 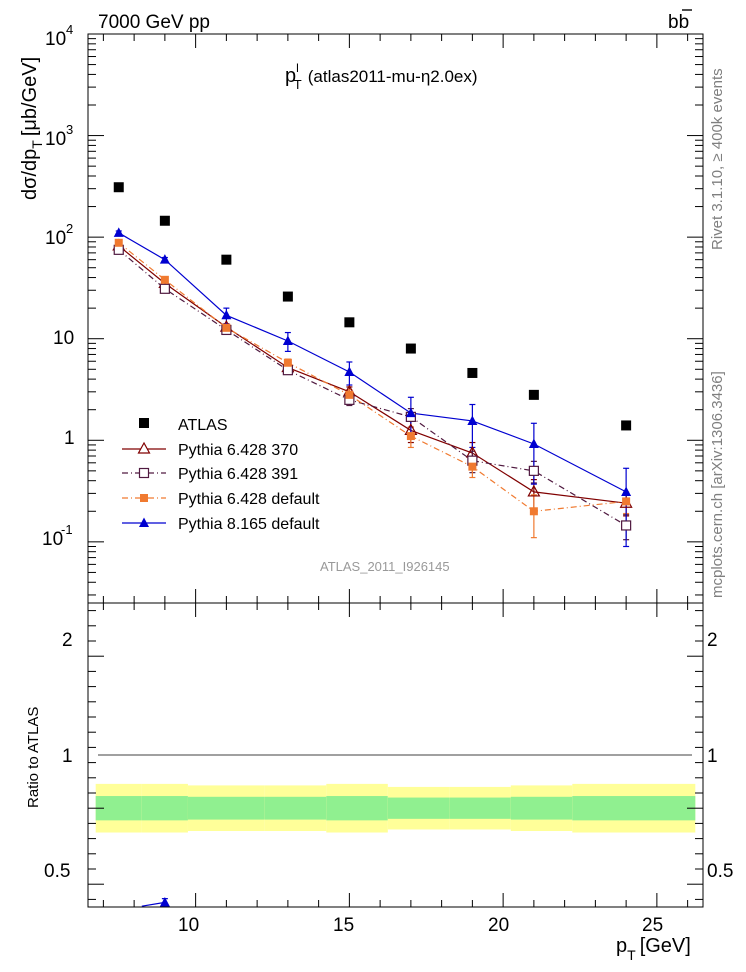 I want to click on x-label-main: p, so click(x=621, y=946).